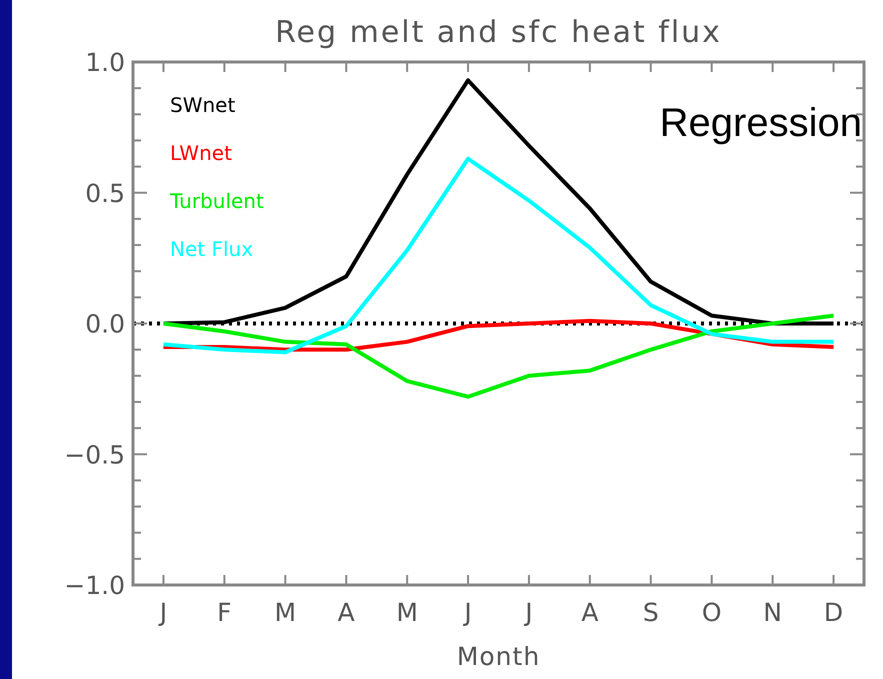 This screenshot has height=679, width=883. Describe the element at coordinates (105, 193) in the screenshot. I see `y-tick-label: 0.5` at that location.